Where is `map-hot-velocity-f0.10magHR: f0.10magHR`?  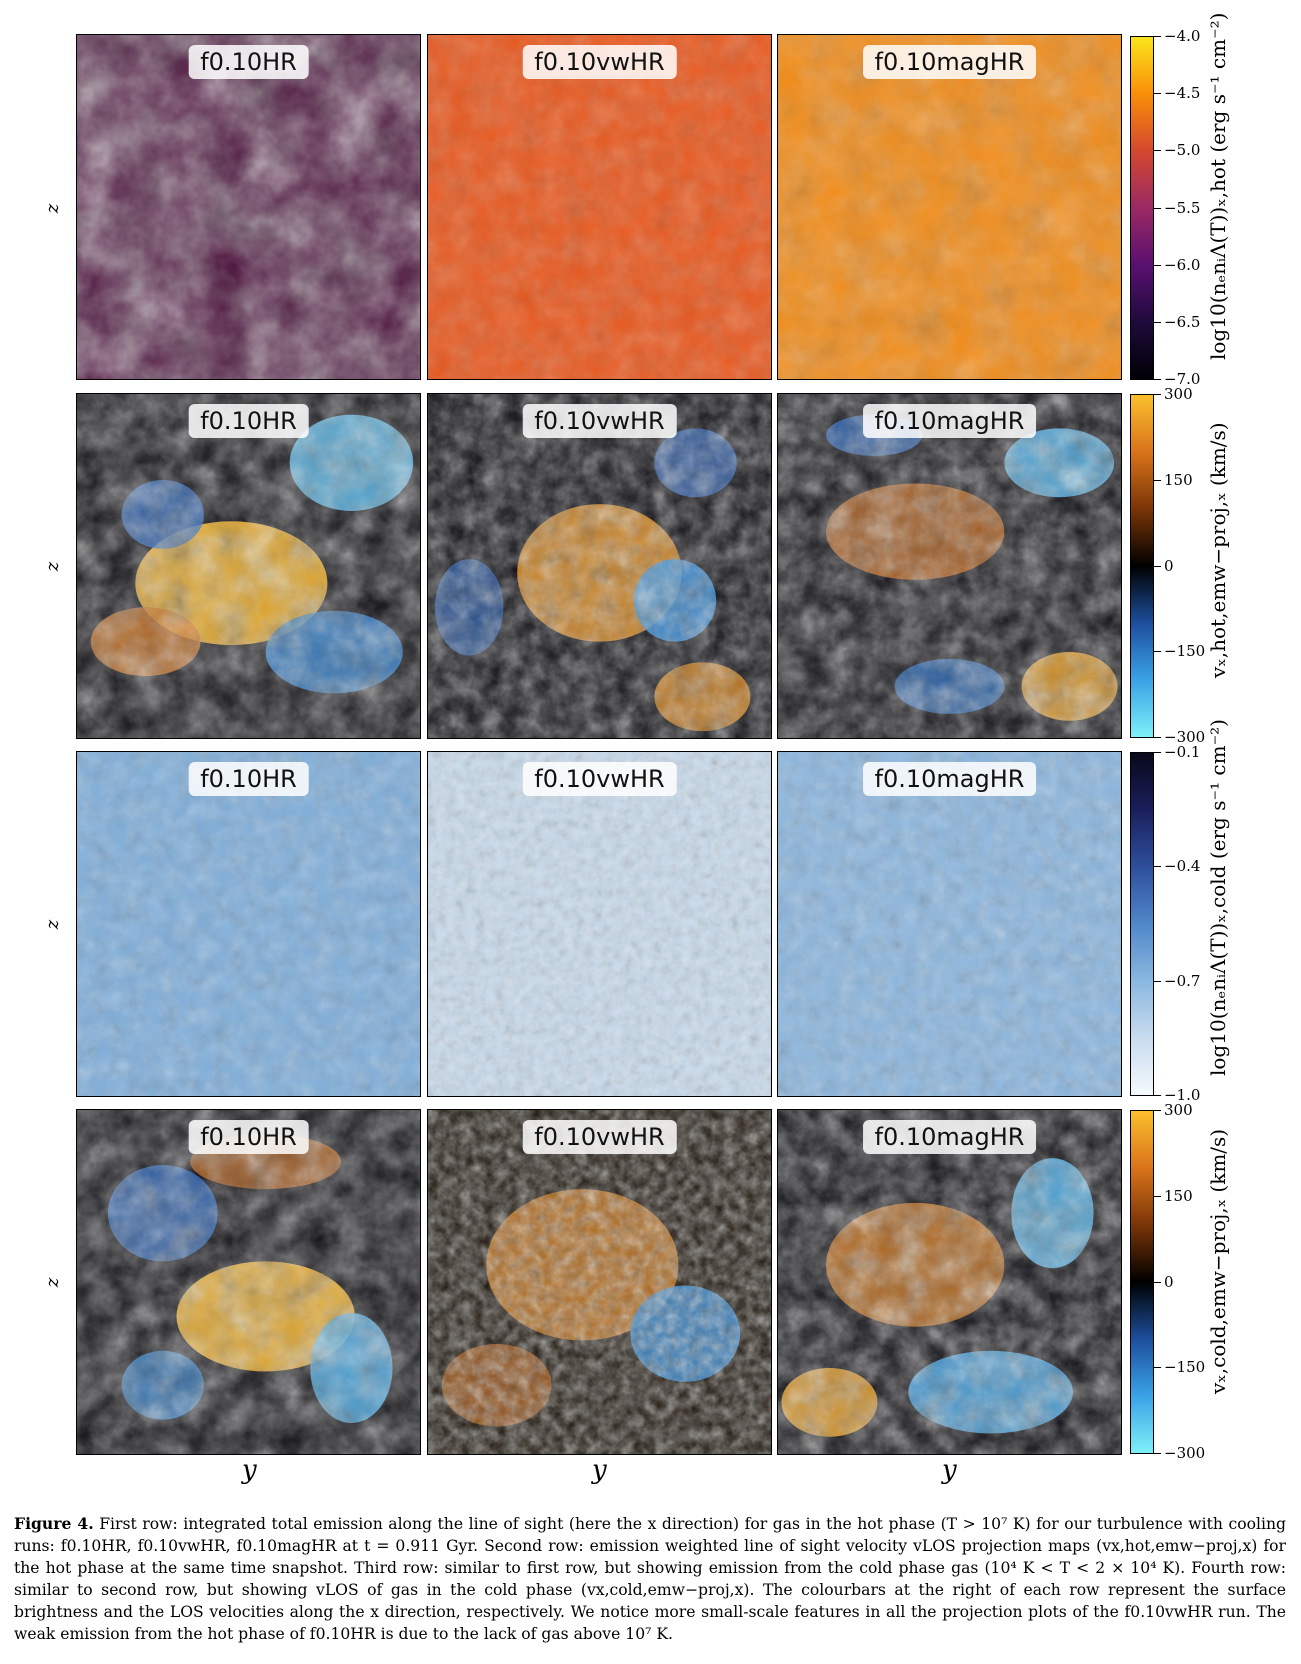
map-hot-velocity-f0.10magHR: f0.10magHR is located at coordinates (949, 566).